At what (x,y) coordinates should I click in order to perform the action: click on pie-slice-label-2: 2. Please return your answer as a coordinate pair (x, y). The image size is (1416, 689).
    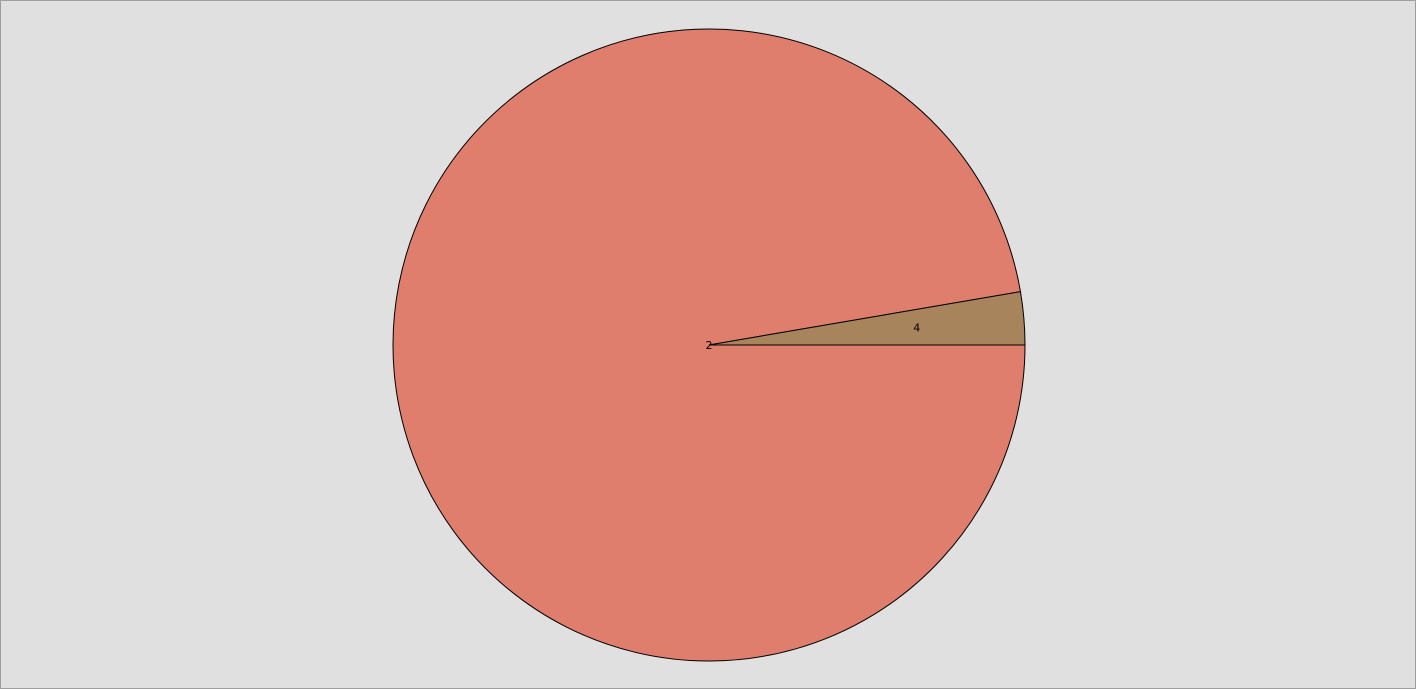
    Looking at the image, I should click on (709, 345).